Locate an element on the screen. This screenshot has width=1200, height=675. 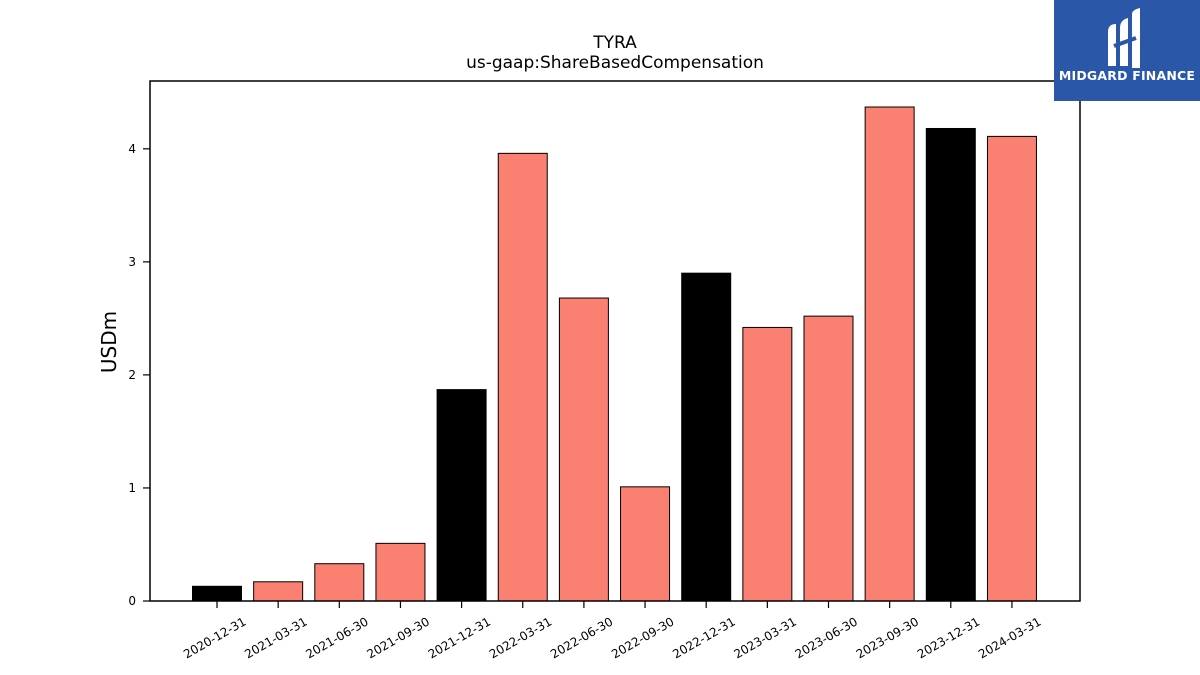
brand-logo: MIDGARD FINANCE is located at coordinates (1127, 50).